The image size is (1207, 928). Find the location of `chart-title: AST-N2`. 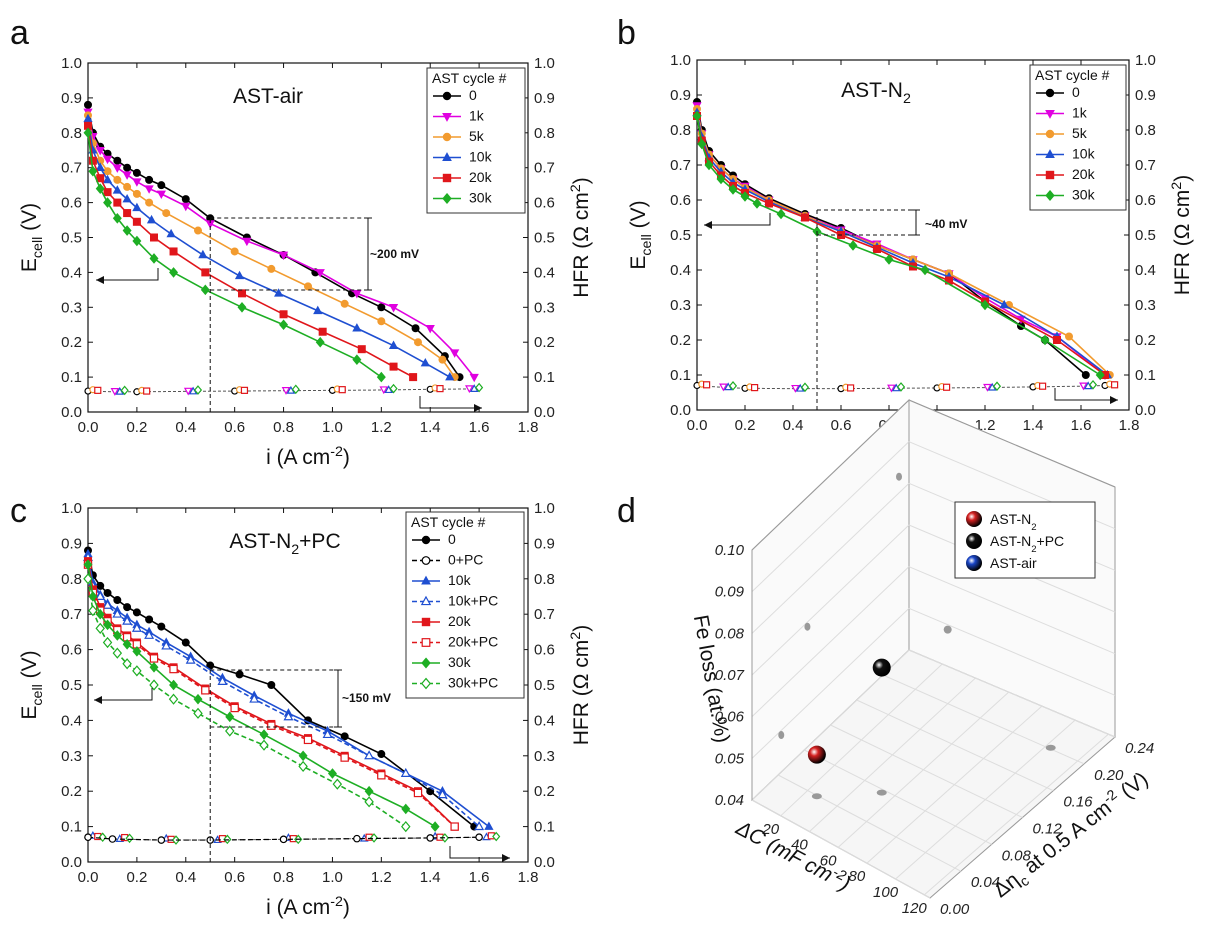

chart-title: AST-N2 is located at coordinates (876, 93).